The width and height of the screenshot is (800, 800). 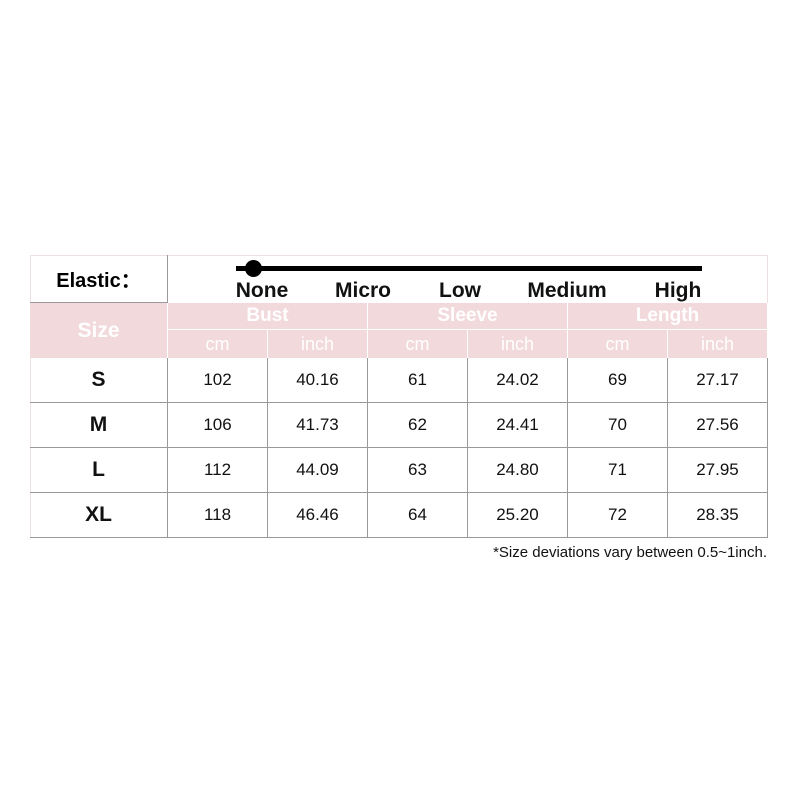 What do you see at coordinates (99, 515) in the screenshot?
I see `size-cell: XL` at bounding box center [99, 515].